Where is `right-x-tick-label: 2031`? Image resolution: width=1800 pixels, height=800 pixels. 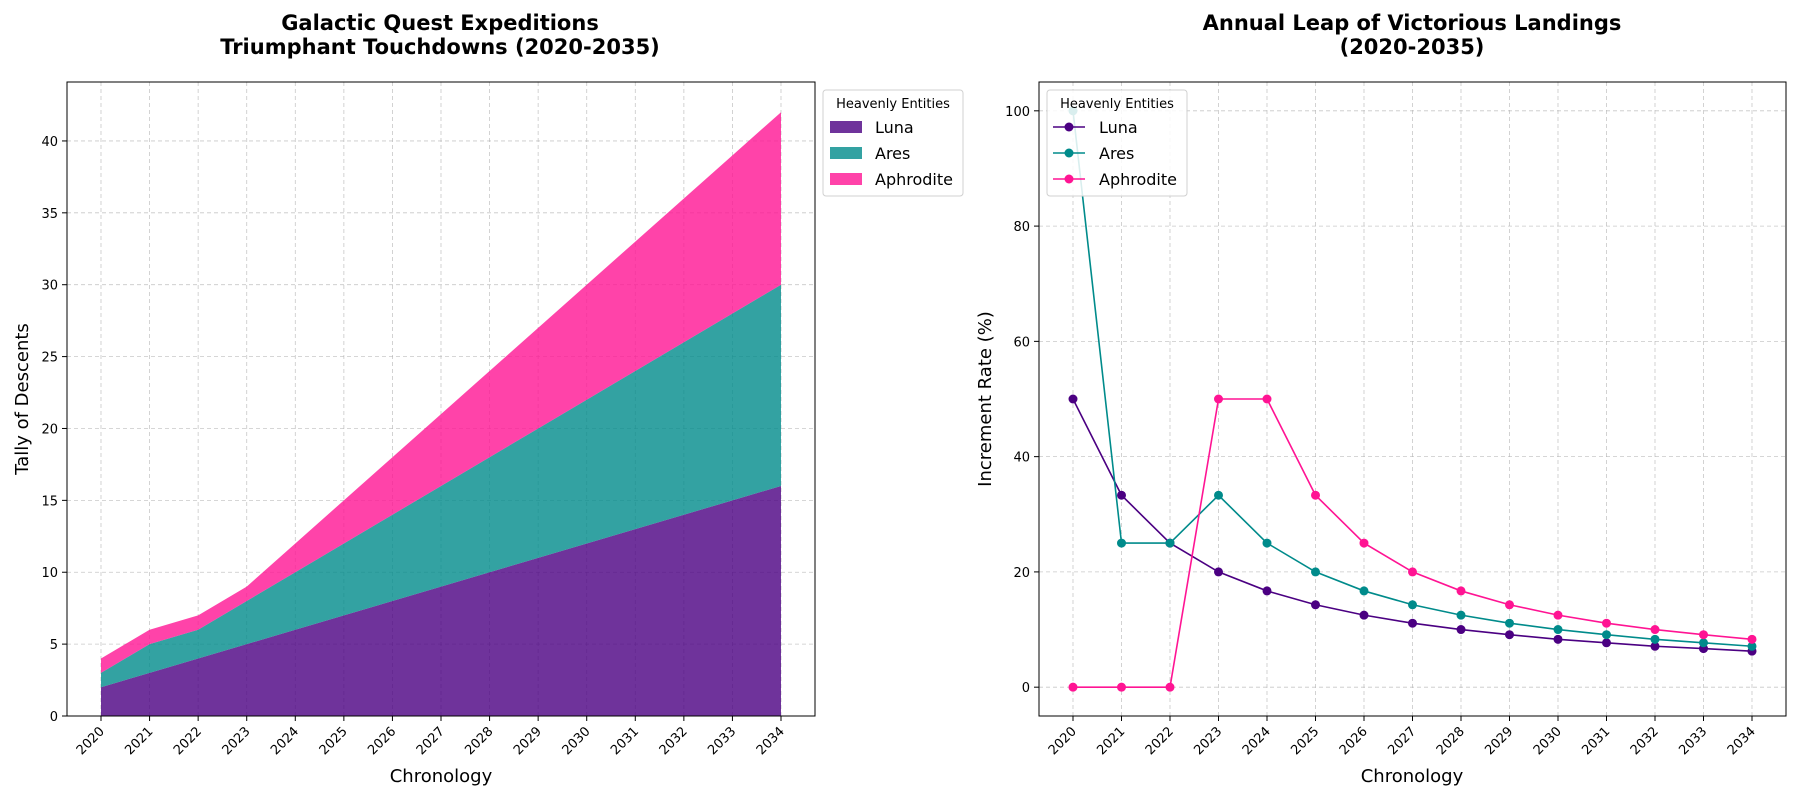 right-x-tick-label: 2031 is located at coordinates (1596, 741).